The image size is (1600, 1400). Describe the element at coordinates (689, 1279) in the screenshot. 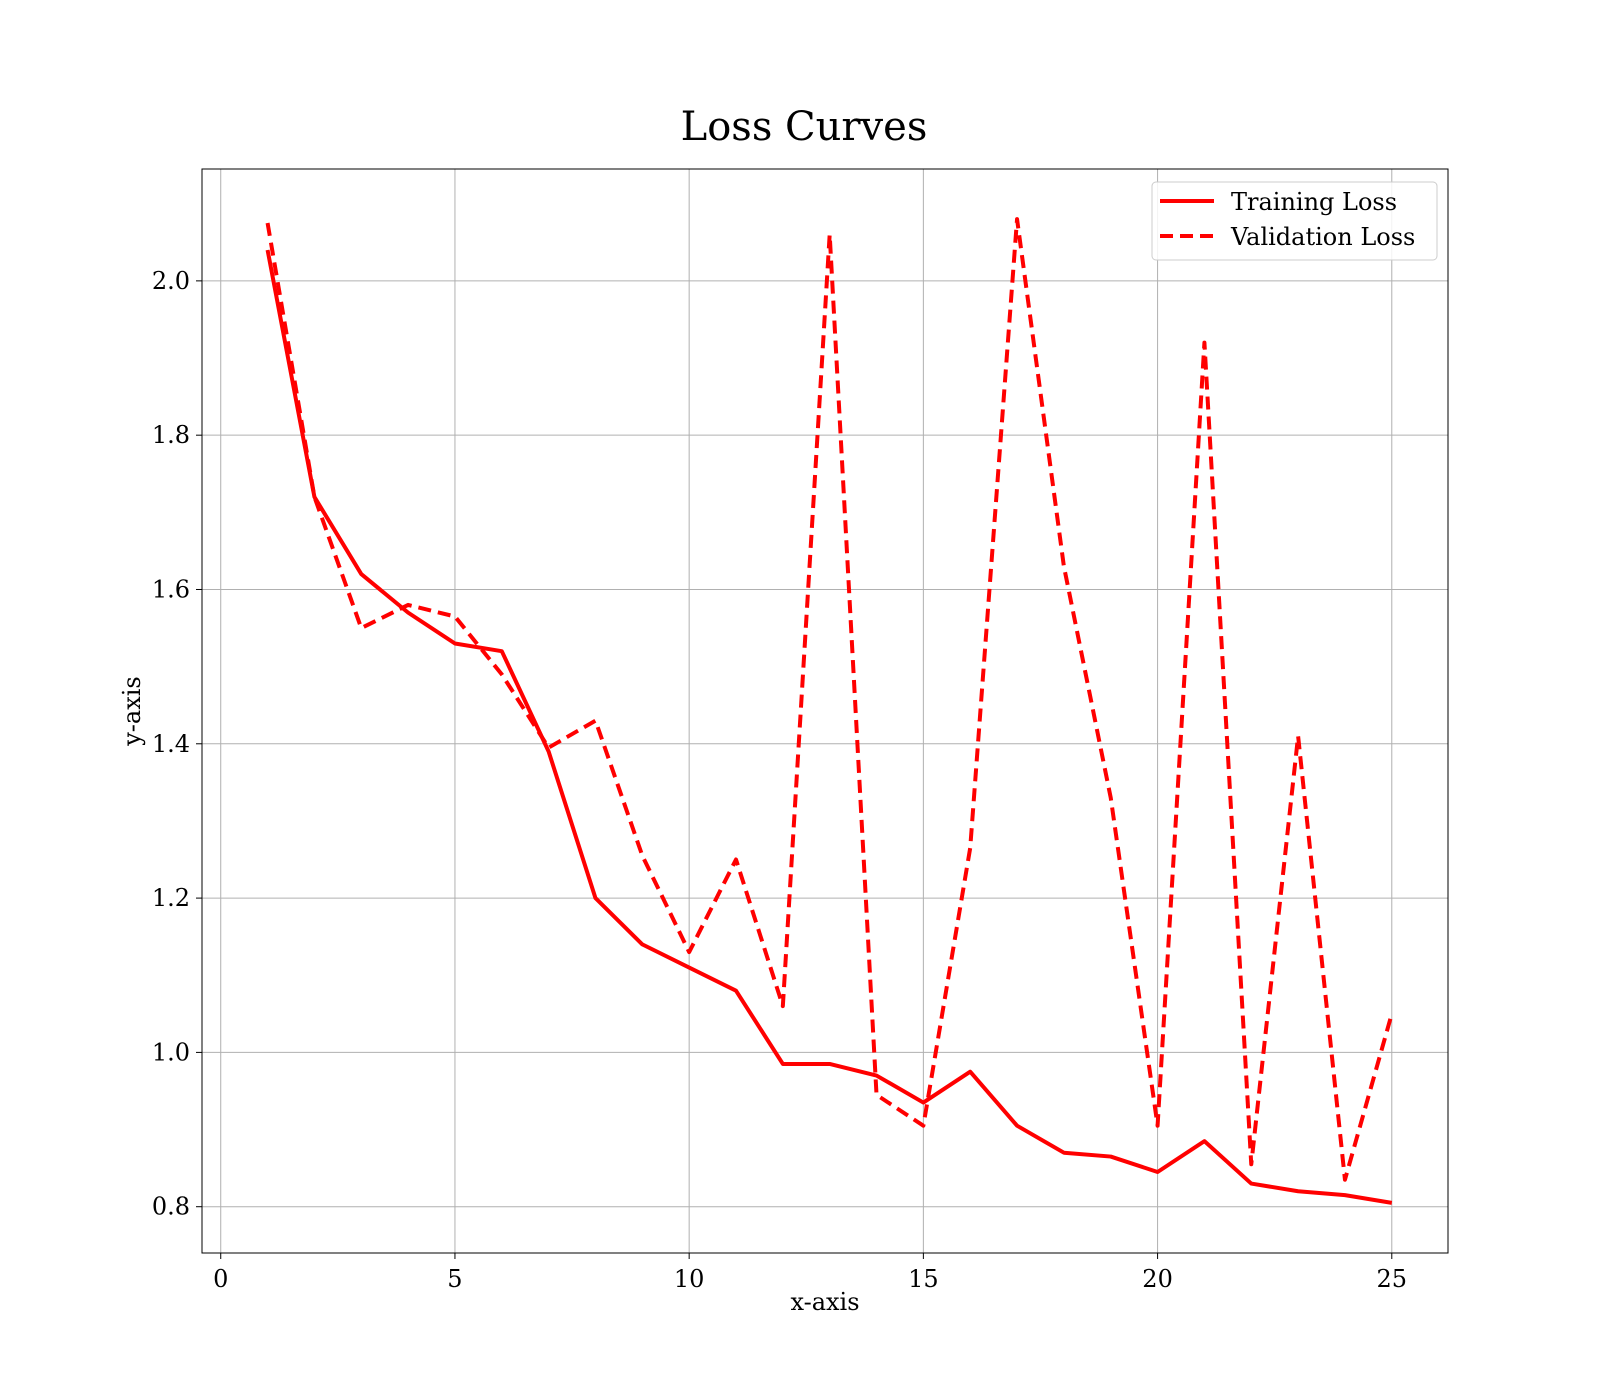

I see `x-tick-label: 10` at that location.